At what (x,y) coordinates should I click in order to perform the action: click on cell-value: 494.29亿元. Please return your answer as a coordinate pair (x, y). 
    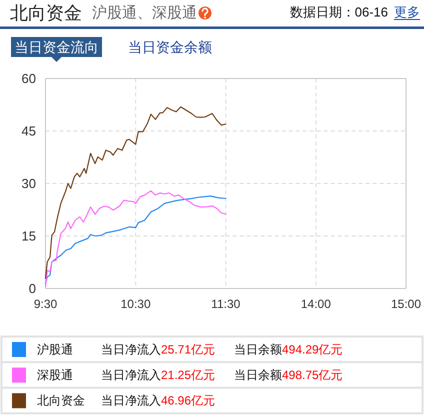
    Looking at the image, I should click on (312, 349).